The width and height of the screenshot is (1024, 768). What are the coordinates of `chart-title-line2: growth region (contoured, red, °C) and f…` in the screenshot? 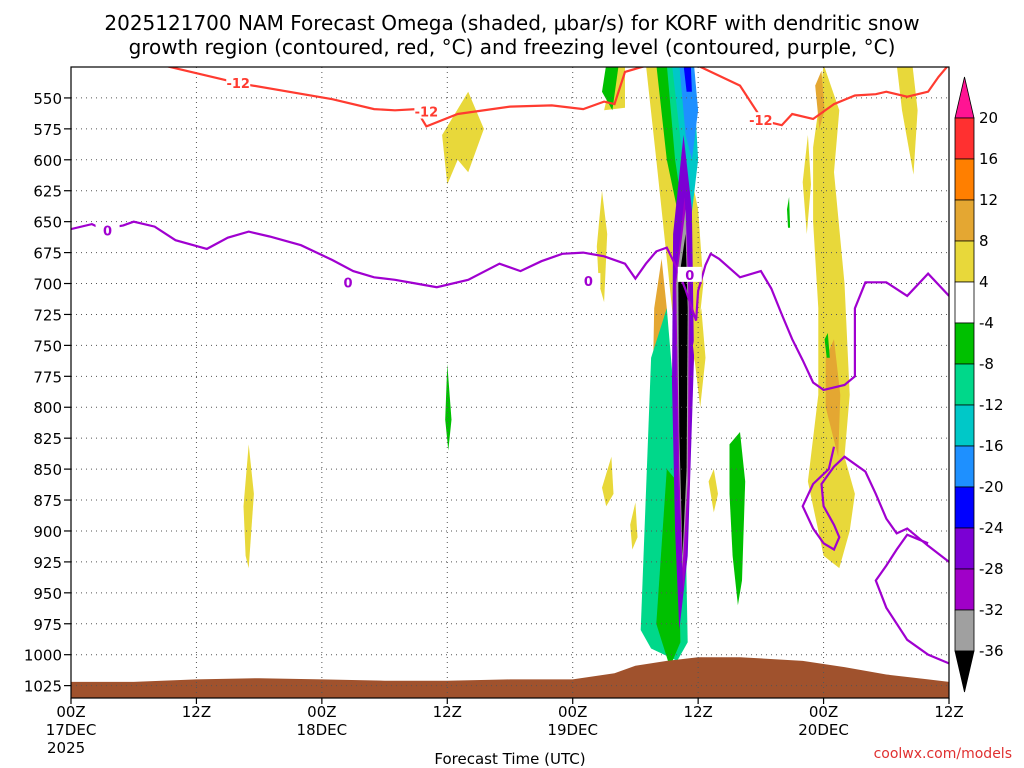 It's located at (512, 47).